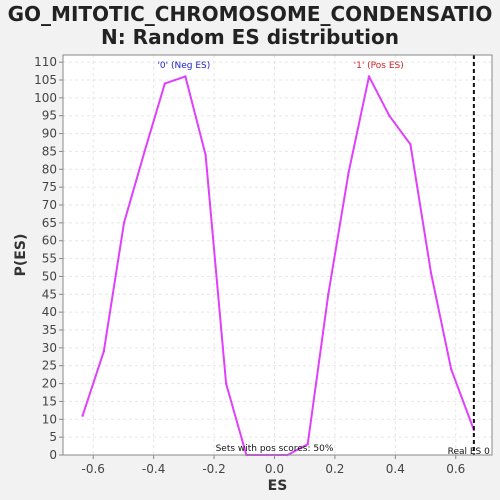  I want to click on y-axis-title: P(ES), so click(21, 255).